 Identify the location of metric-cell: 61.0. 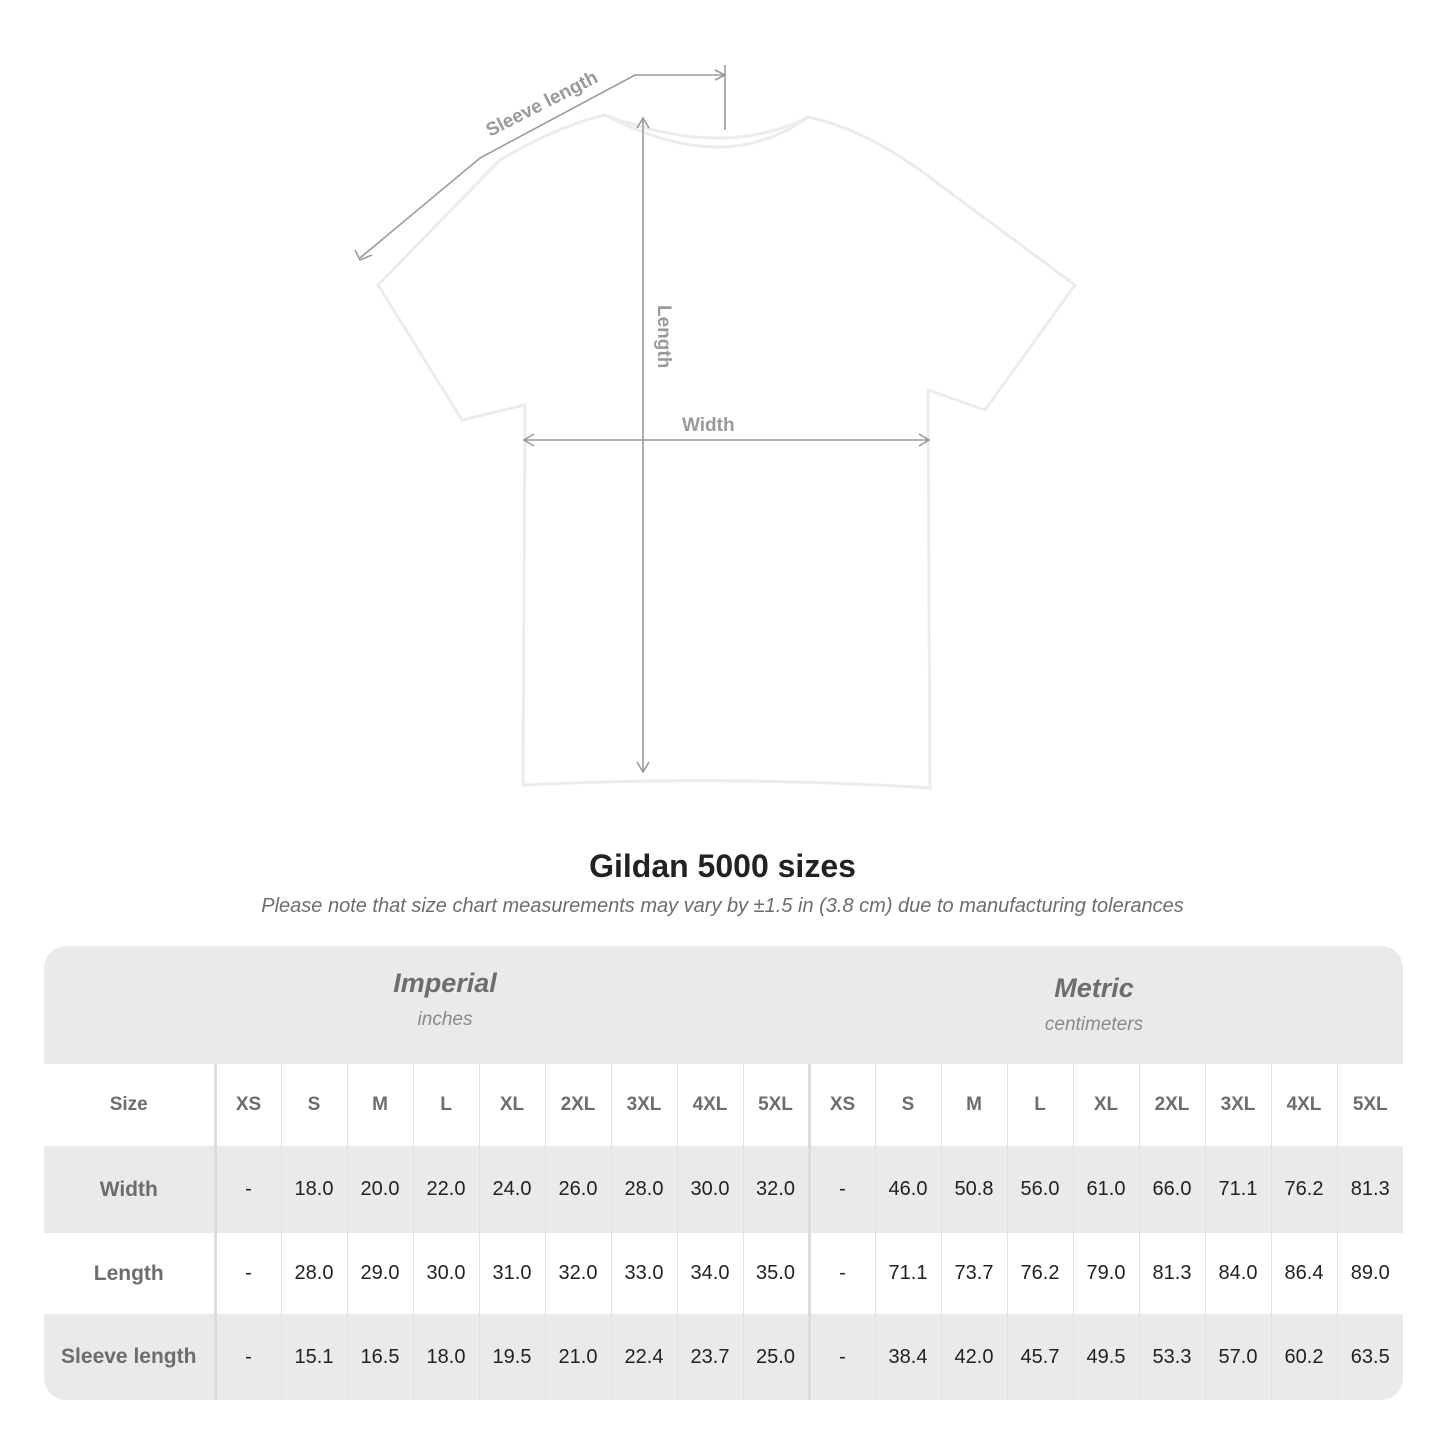
(1105, 1189).